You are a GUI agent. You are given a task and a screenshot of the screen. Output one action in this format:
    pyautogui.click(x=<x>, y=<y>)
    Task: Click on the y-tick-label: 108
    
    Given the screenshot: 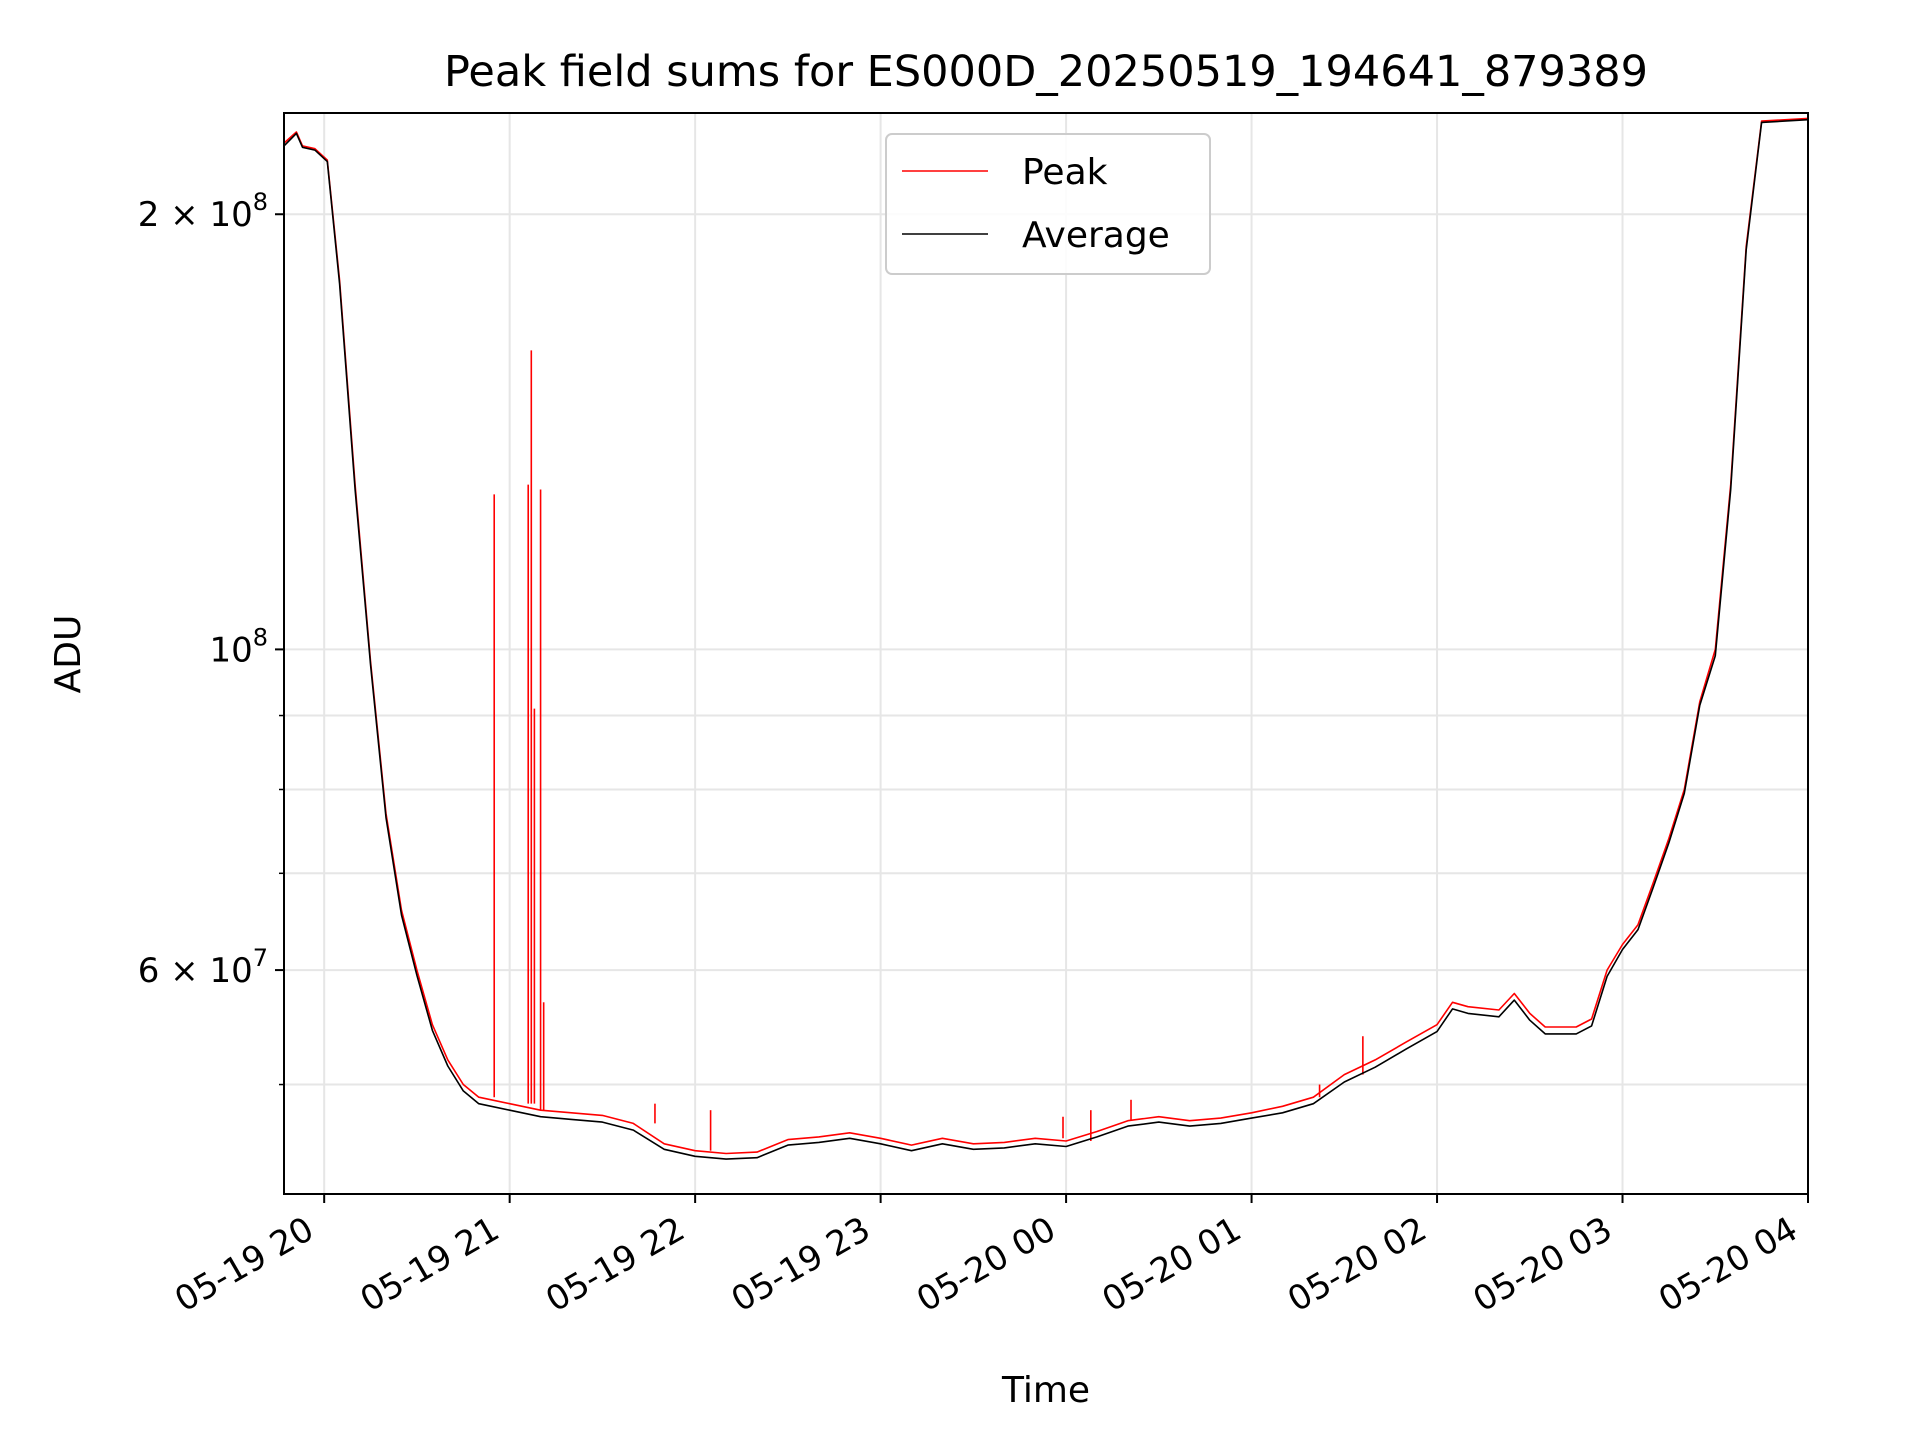 What is the action you would take?
    pyautogui.click(x=238, y=646)
    